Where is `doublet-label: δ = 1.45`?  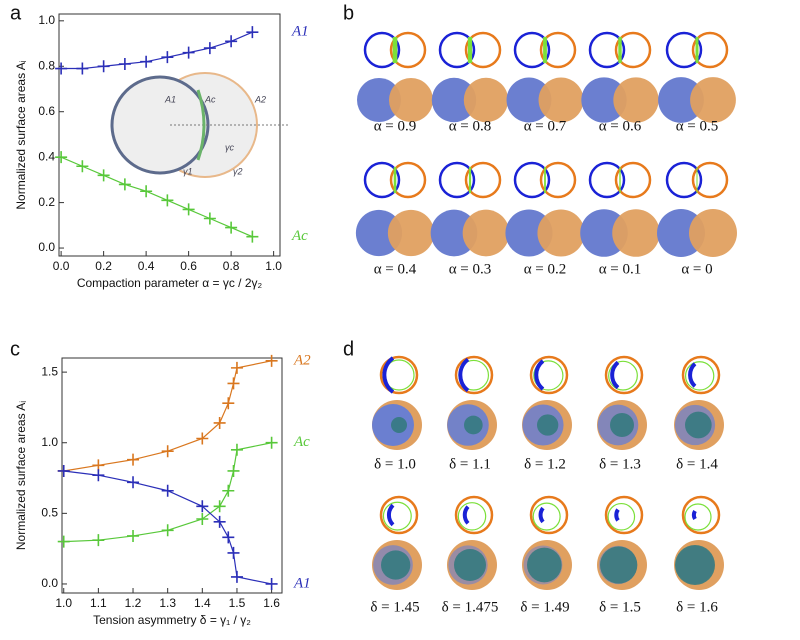 doublet-label: δ = 1.45 is located at coordinates (394, 607).